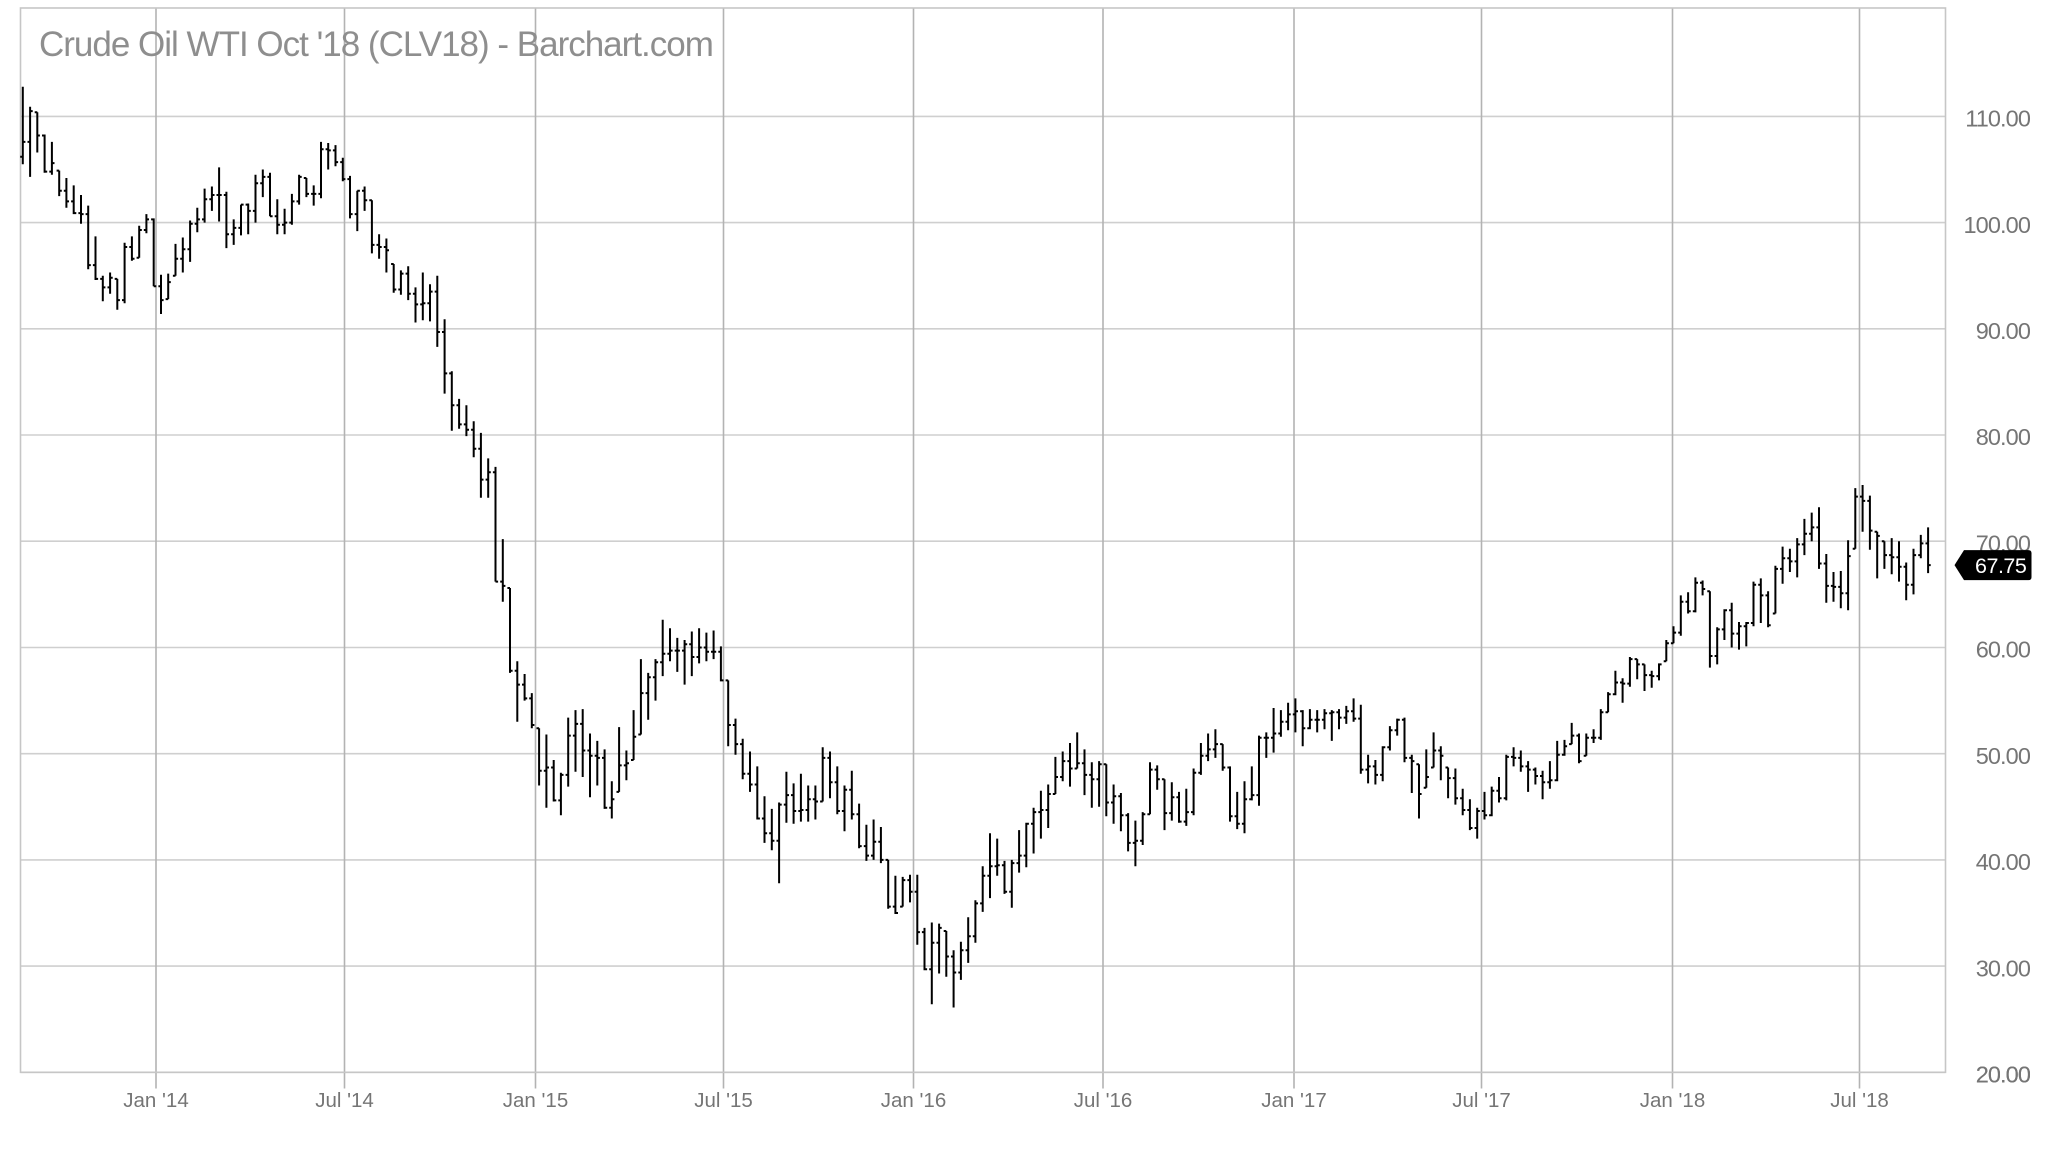 The height and width of the screenshot is (1171, 2048). What do you see at coordinates (2003, 437) in the screenshot?
I see `svg-text: 80.00` at bounding box center [2003, 437].